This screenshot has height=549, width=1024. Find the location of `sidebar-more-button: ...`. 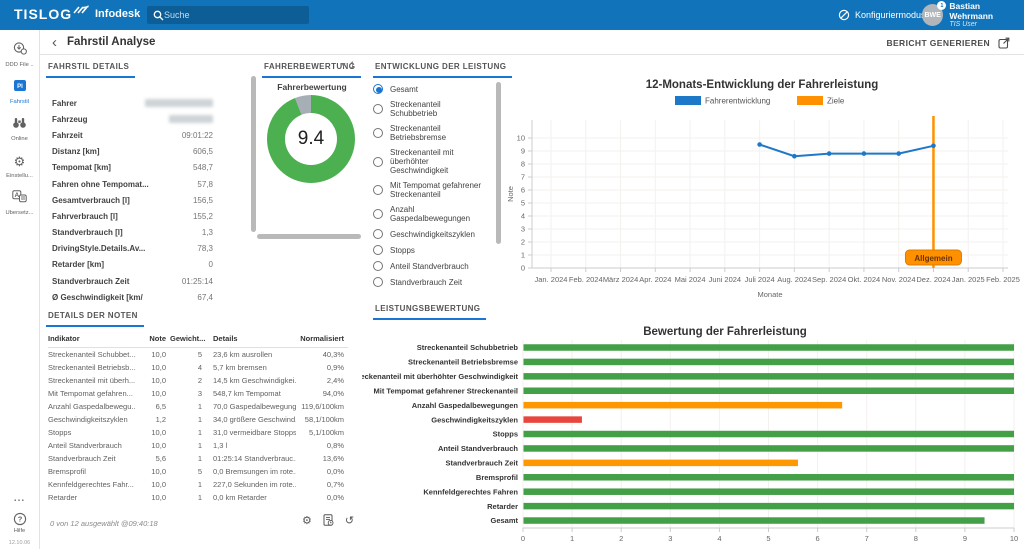

sidebar-more-button: ... is located at coordinates (19, 498).